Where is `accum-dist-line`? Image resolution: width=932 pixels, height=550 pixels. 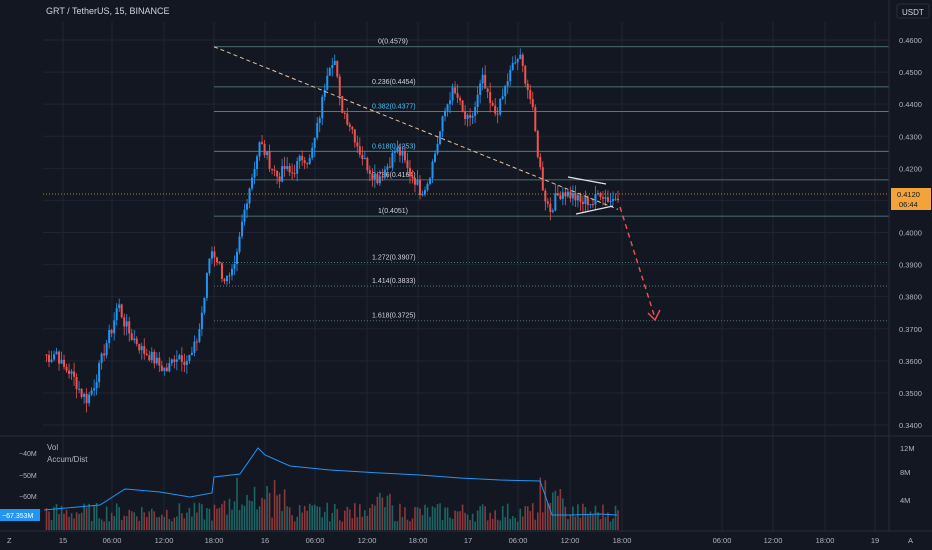 accum-dist-line is located at coordinates (330, 481).